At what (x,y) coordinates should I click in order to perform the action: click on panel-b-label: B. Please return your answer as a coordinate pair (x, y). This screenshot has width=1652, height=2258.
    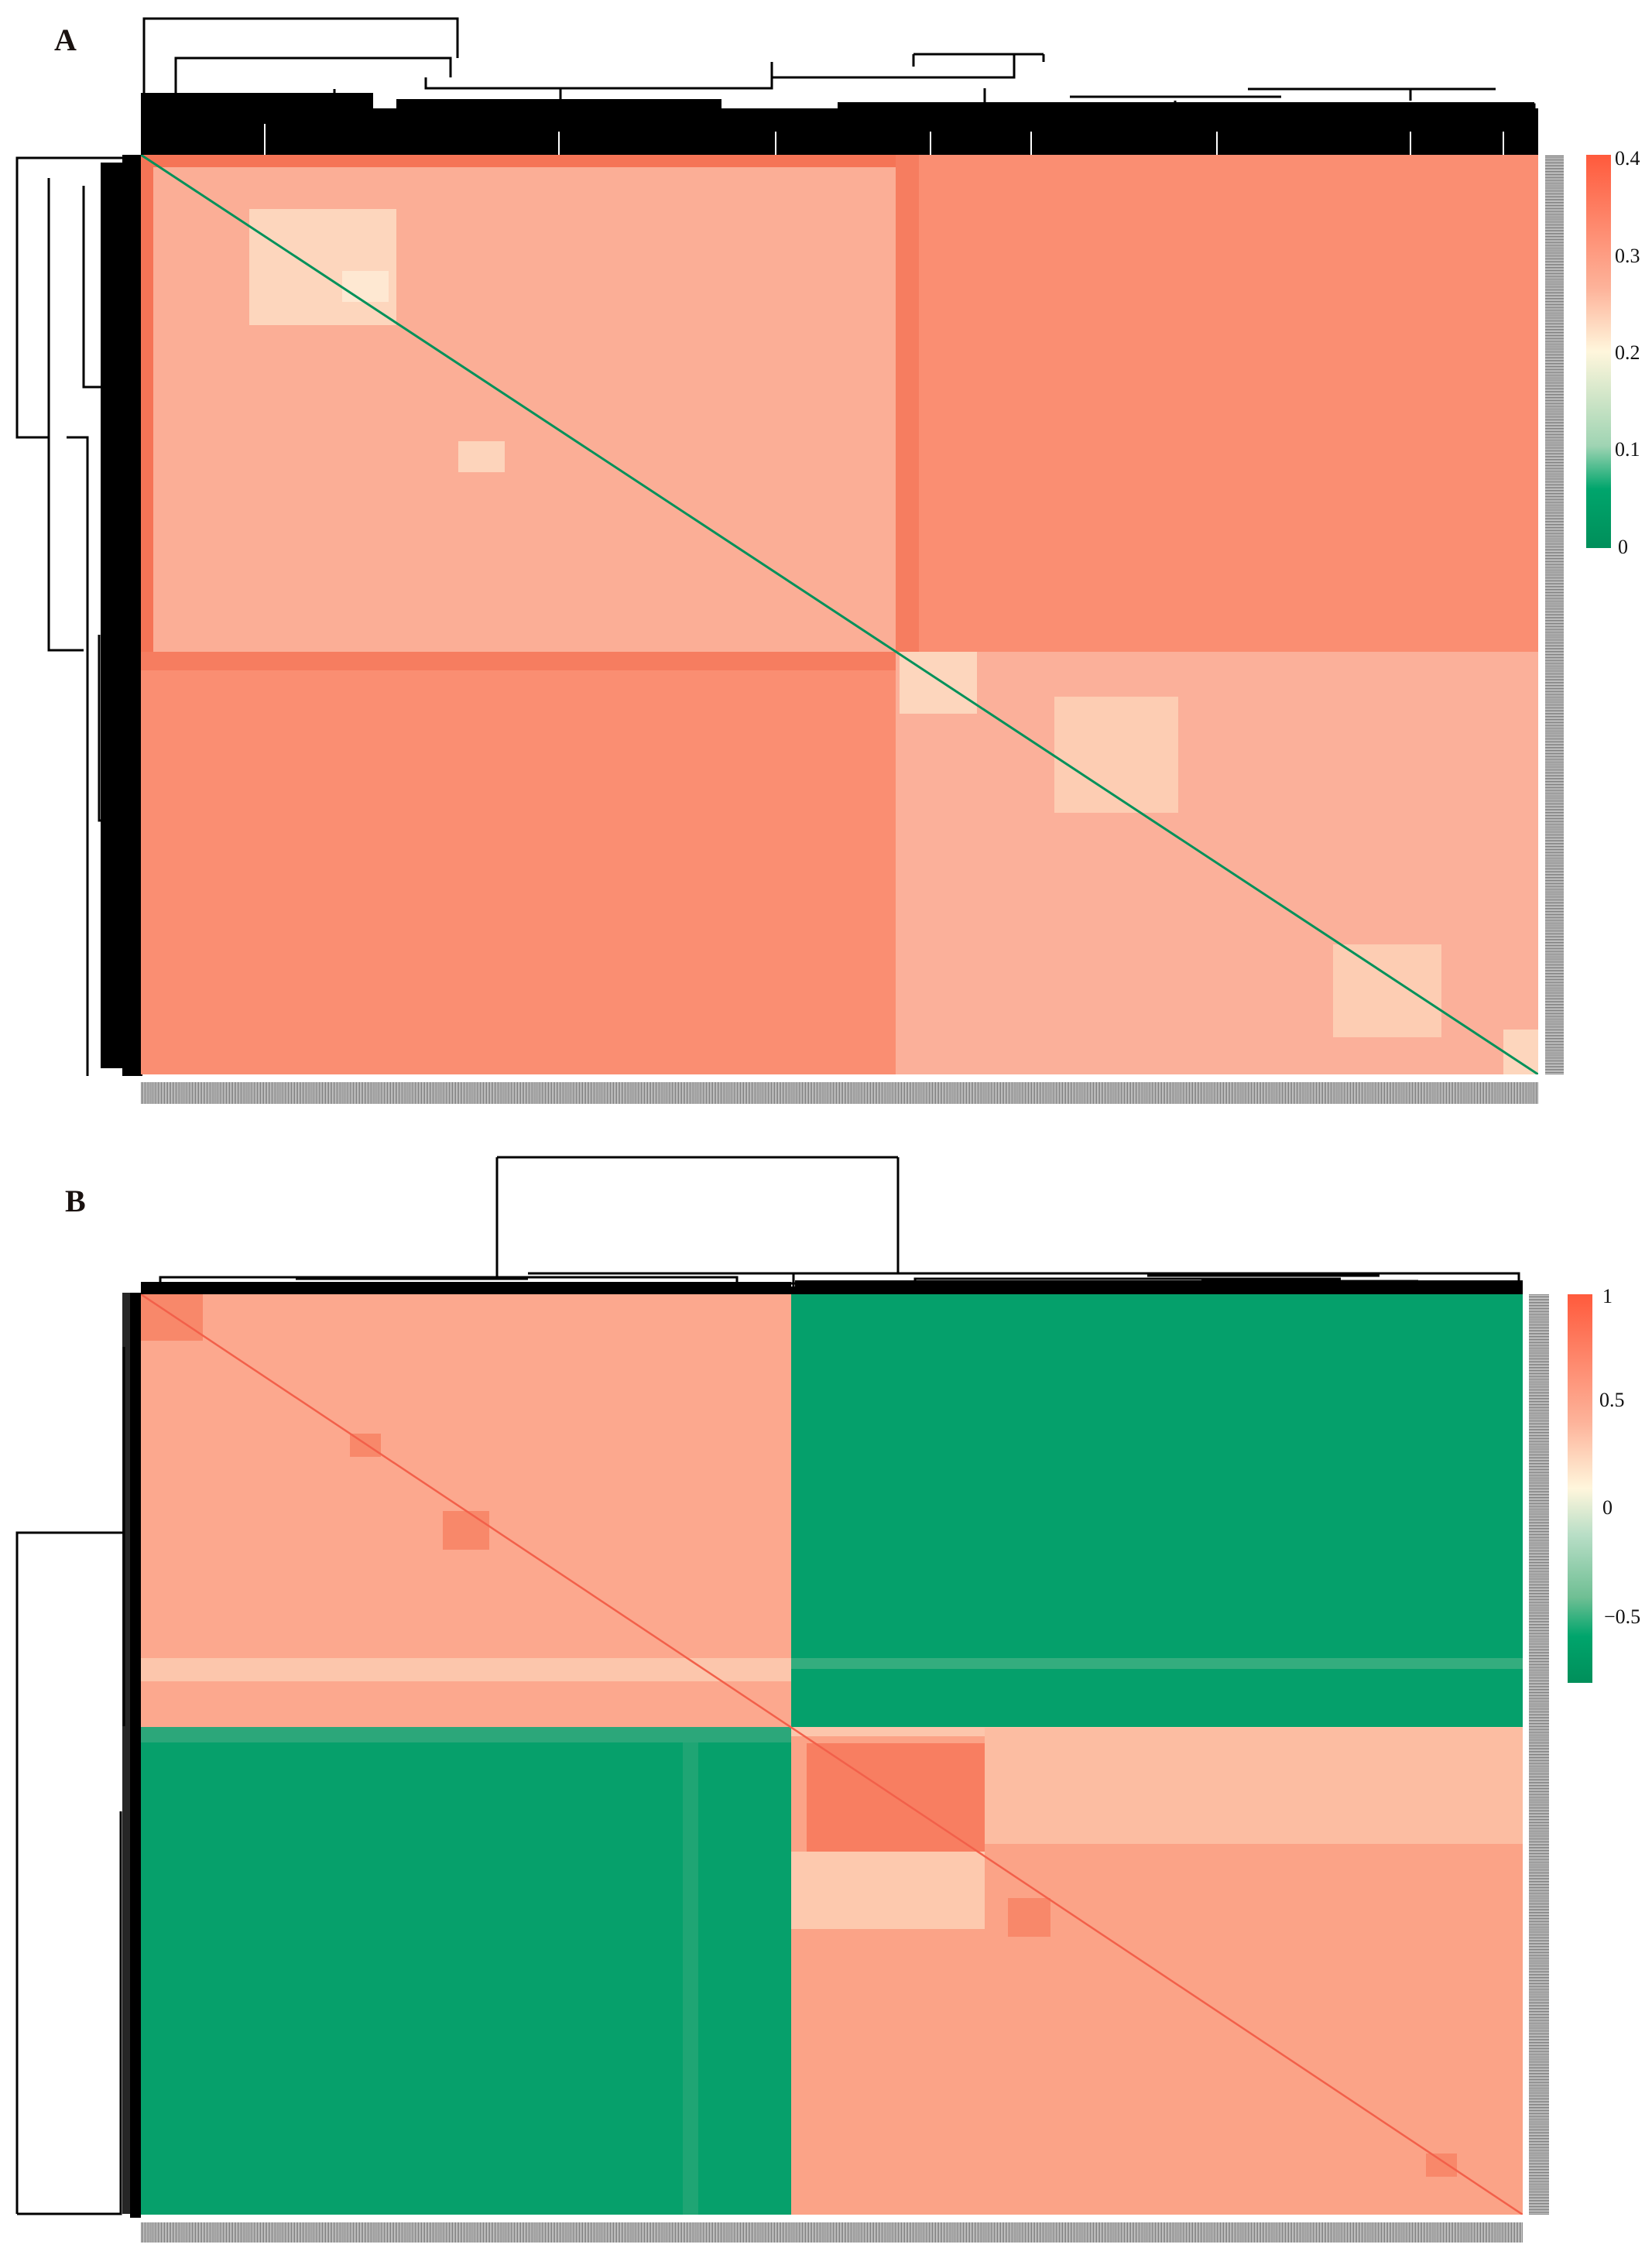
    Looking at the image, I should click on (75, 1201).